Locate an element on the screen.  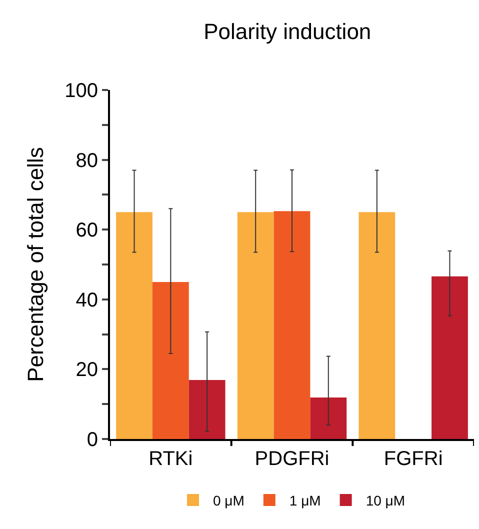
y-tick-label: 100 is located at coordinates (81, 91).